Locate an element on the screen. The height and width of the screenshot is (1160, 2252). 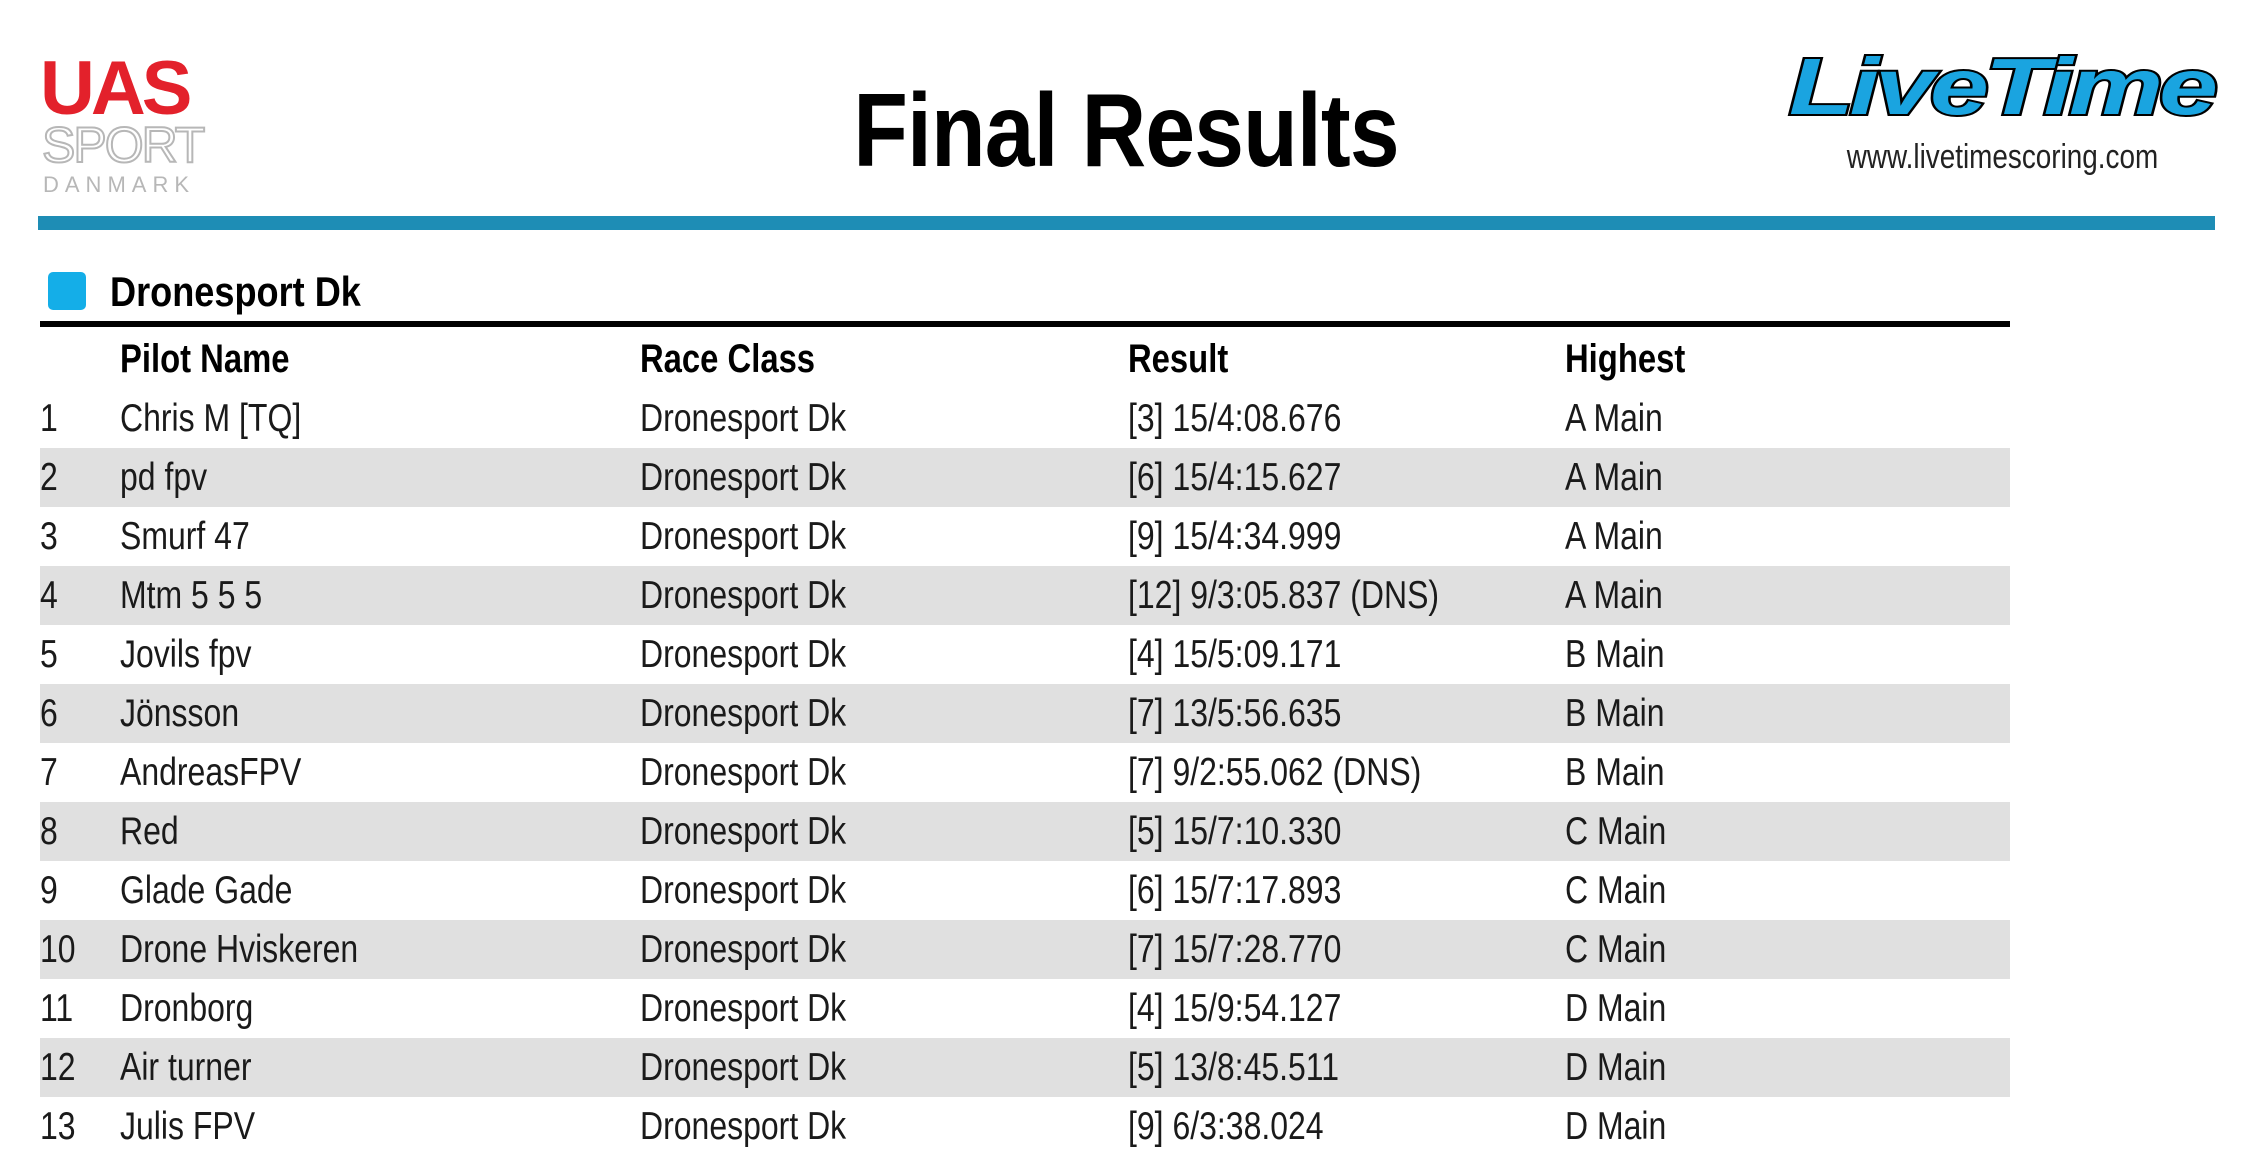
position-cell: 5 is located at coordinates (49, 654).